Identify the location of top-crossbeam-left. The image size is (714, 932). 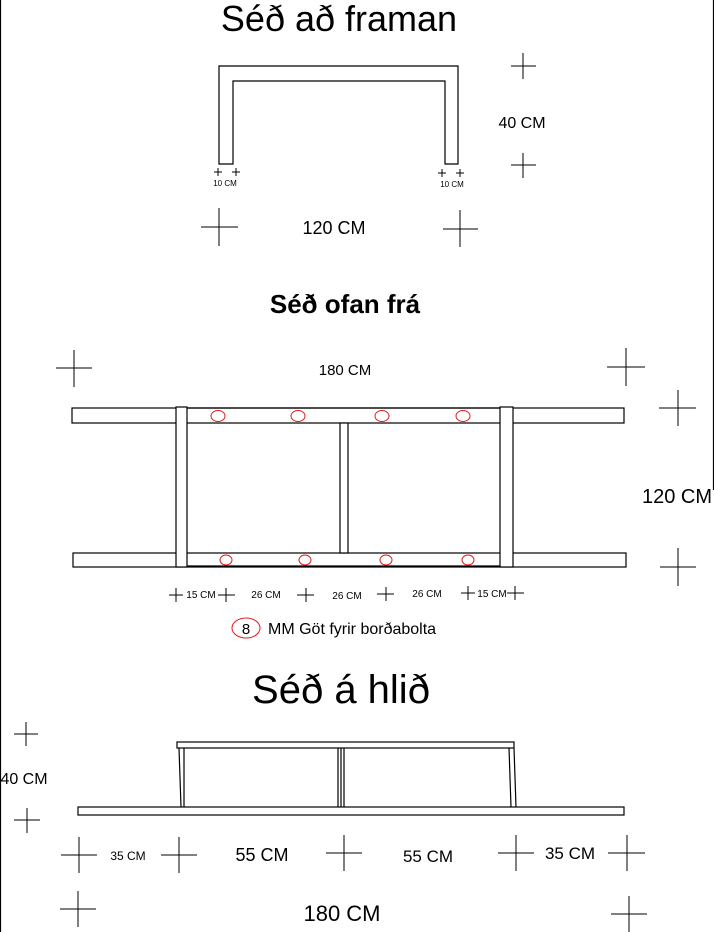
(181, 487).